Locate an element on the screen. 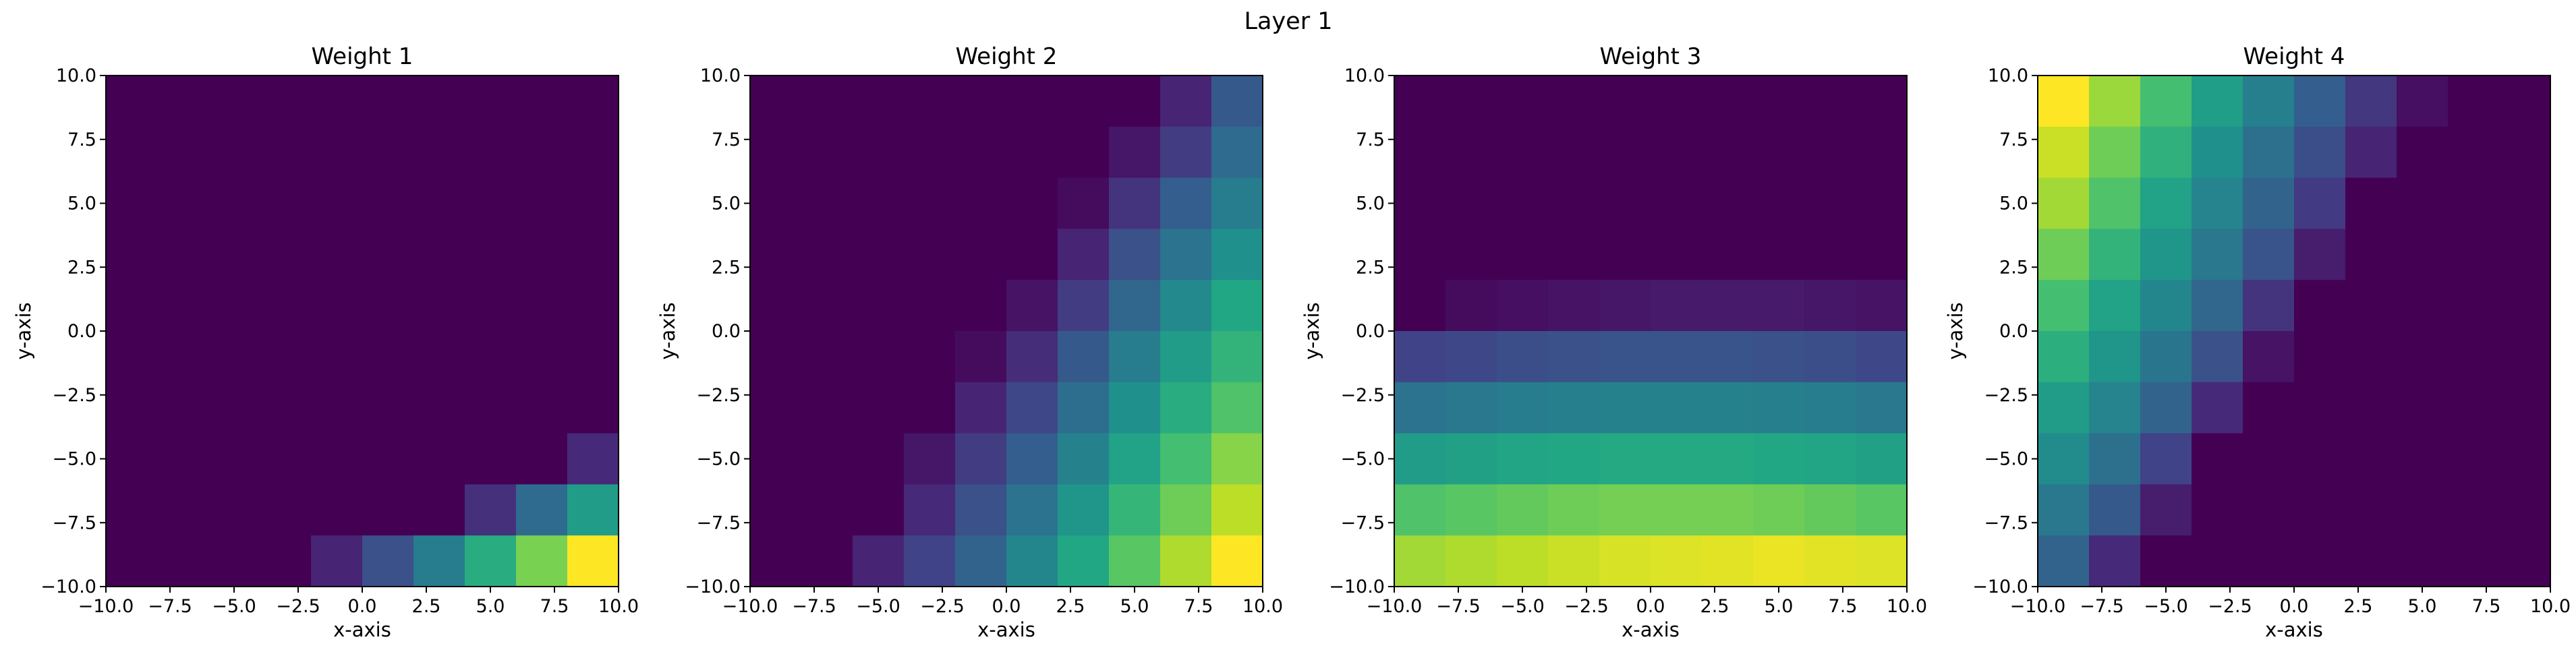 This screenshot has width=2576, height=654. panel-title: Weight 1 is located at coordinates (362, 57).